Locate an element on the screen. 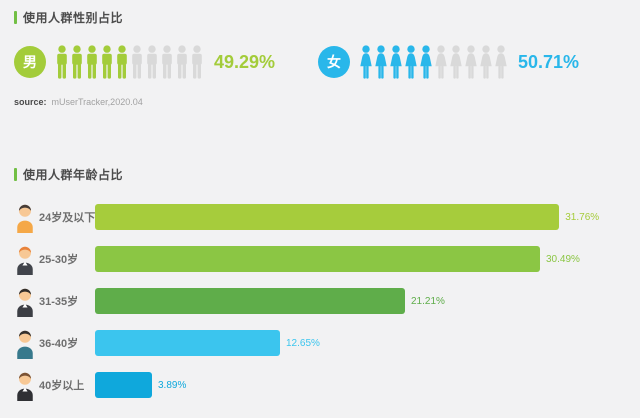 The height and width of the screenshot is (418, 640). male-badge: 男 is located at coordinates (30, 62).